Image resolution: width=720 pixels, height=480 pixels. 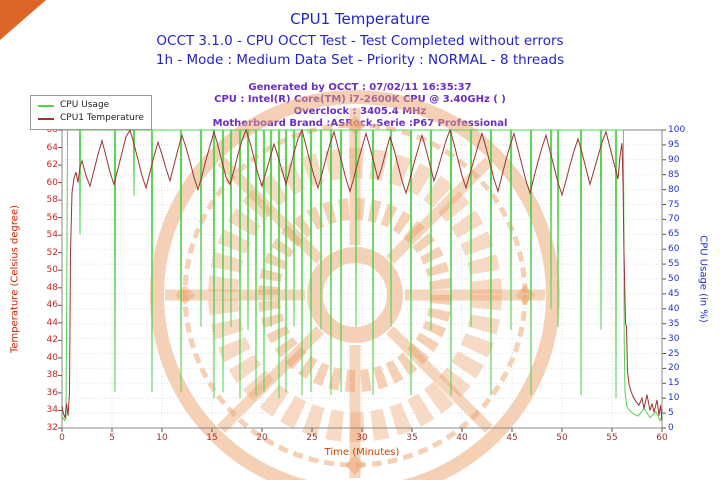 What do you see at coordinates (674, 219) in the screenshot?
I see `right-tick-label: 70` at bounding box center [674, 219].